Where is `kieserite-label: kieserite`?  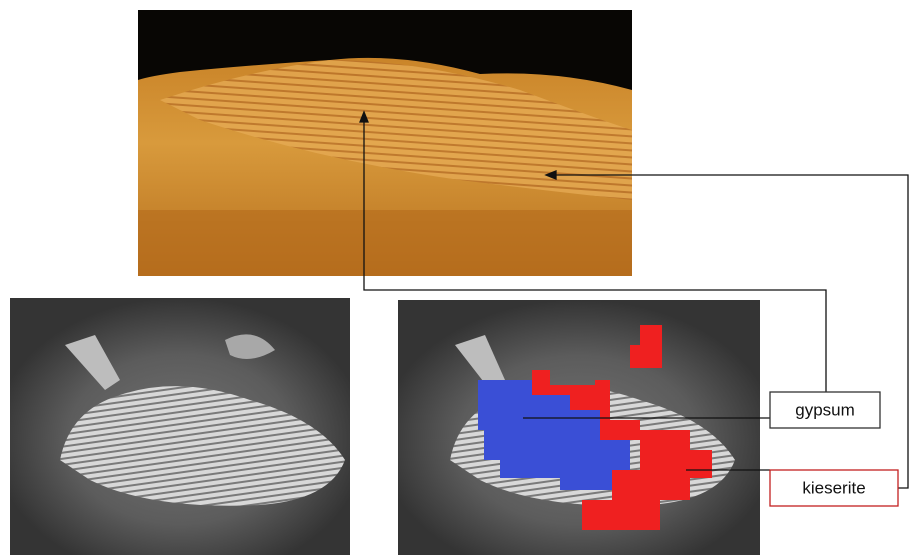
kieserite-label: kieserite is located at coordinates (833, 487).